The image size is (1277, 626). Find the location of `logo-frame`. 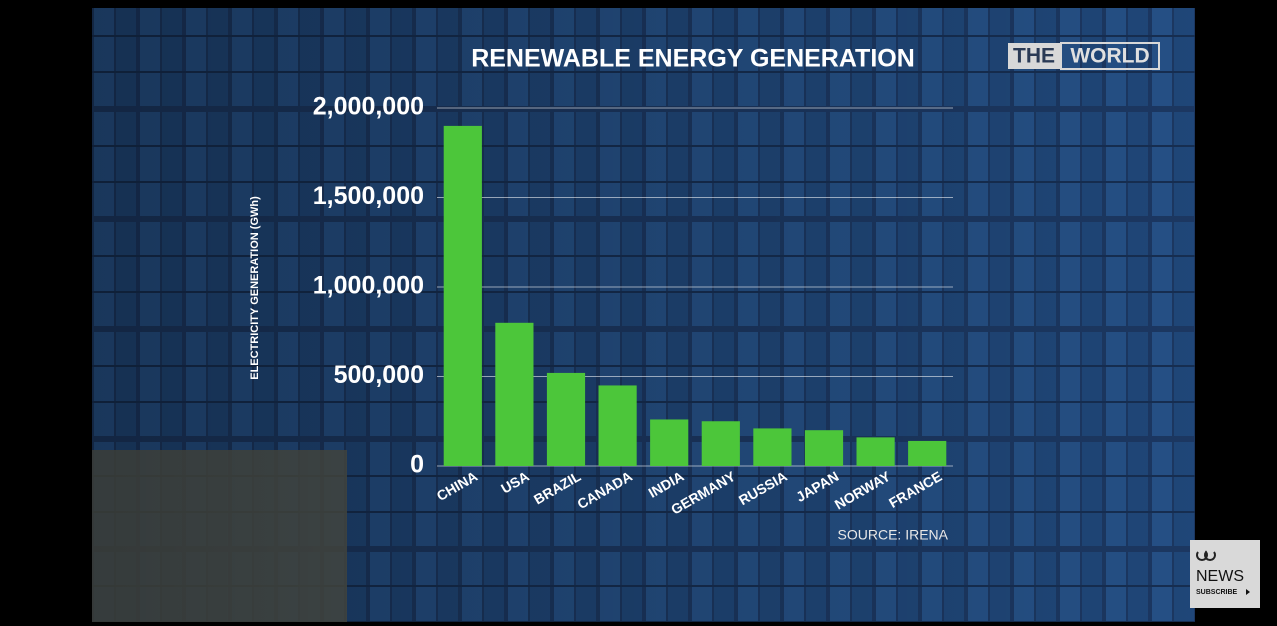

logo-frame is located at coordinates (1110, 56).